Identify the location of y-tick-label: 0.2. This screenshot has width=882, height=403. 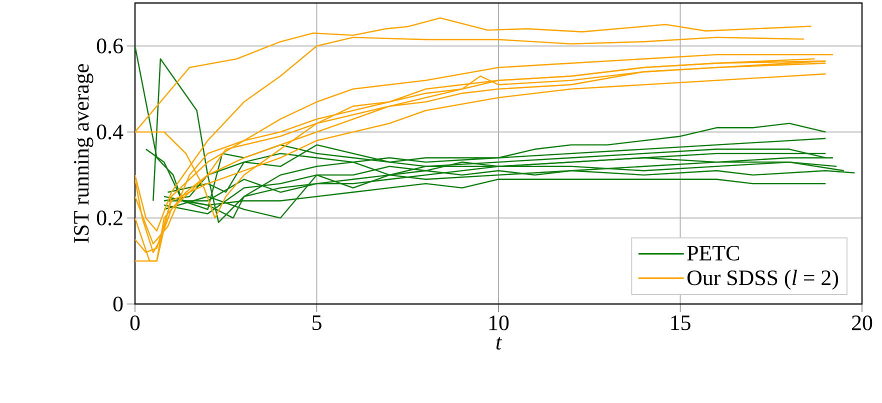
(109, 218).